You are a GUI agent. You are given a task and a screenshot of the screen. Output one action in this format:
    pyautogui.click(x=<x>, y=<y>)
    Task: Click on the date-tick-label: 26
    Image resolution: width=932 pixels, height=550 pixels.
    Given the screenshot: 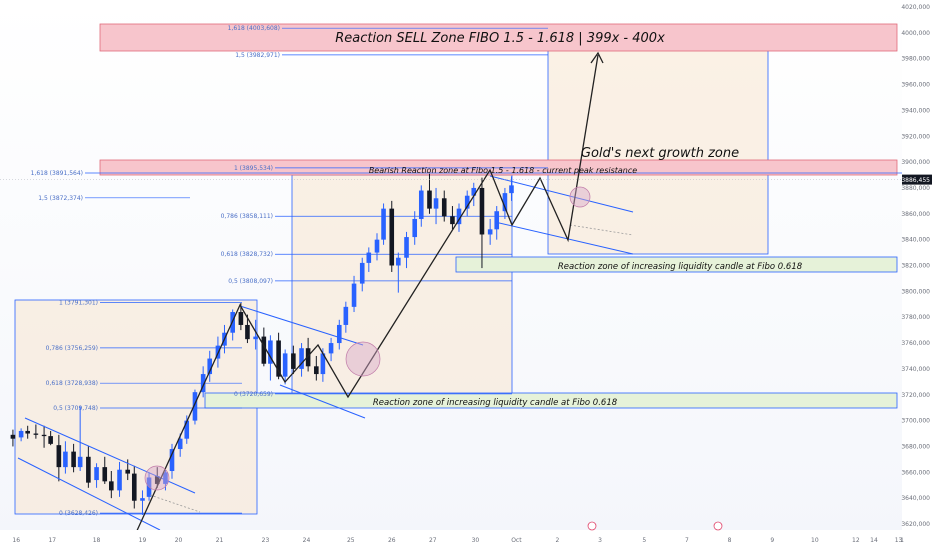 What is the action you would take?
    pyautogui.click(x=392, y=540)
    